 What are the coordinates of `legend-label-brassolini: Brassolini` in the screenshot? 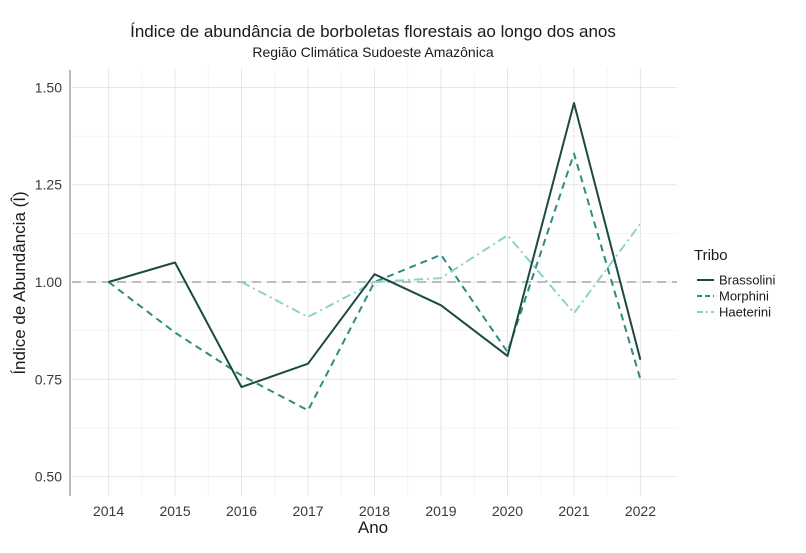 It's located at (747, 280).